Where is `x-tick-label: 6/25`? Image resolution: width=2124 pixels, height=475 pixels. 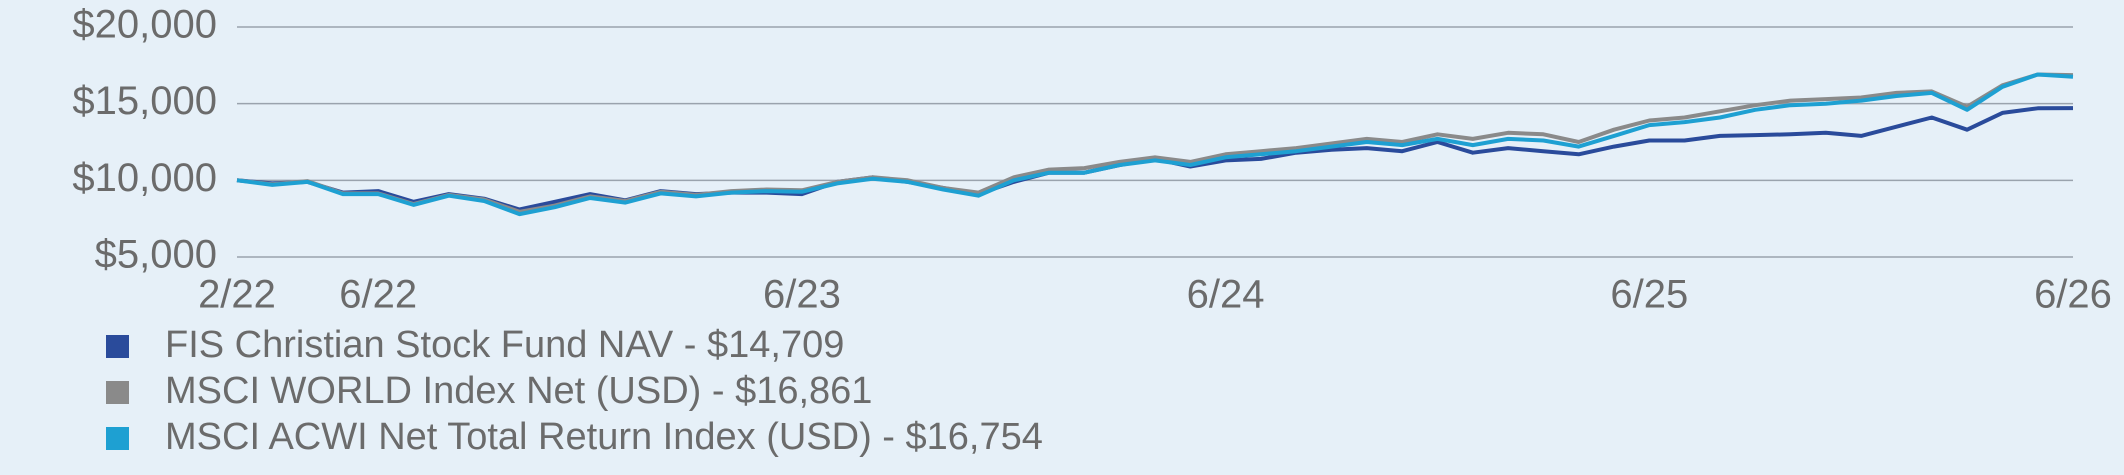
x-tick-label: 6/25 is located at coordinates (1649, 295).